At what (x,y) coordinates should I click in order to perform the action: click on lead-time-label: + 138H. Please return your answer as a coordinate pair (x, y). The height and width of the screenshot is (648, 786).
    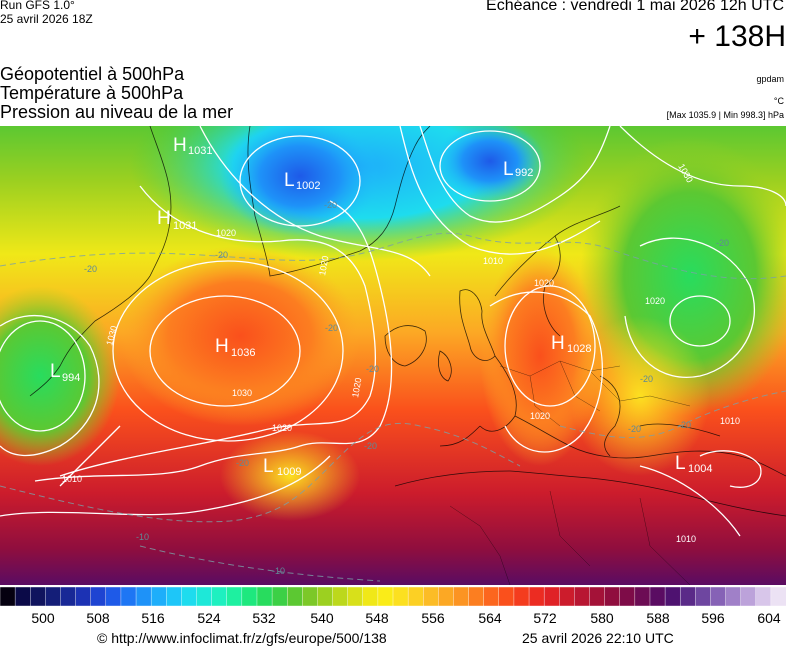
    Looking at the image, I should click on (737, 36).